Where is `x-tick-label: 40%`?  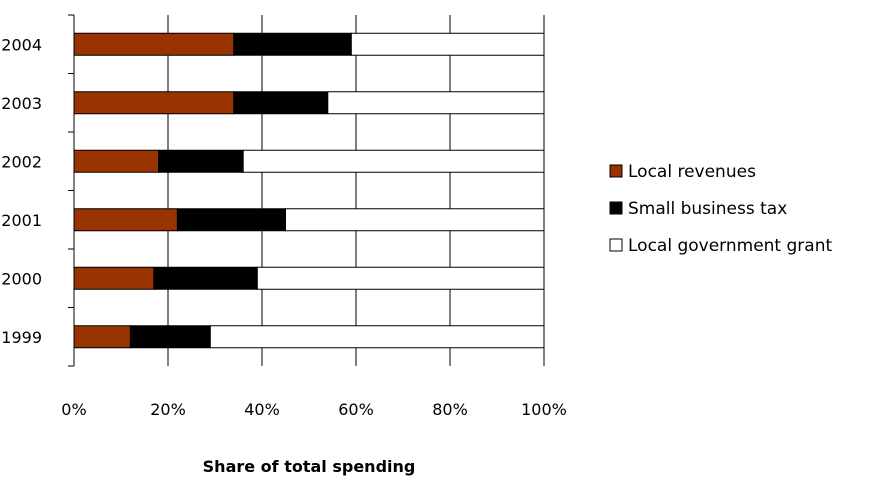
x-tick-label: 40% is located at coordinates (262, 409).